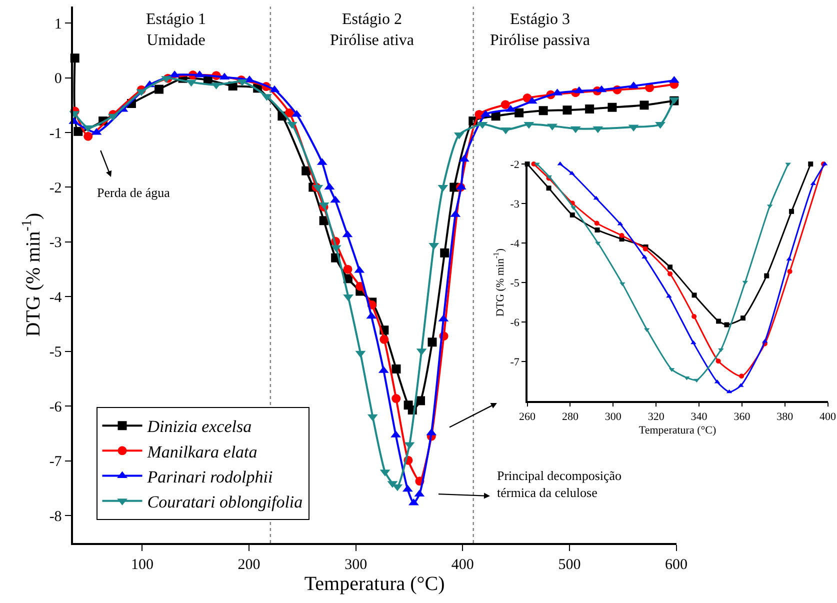 This screenshot has width=837, height=603. Describe the element at coordinates (199, 426) in the screenshot. I see `legend-label: Dinizia excelsa` at that location.